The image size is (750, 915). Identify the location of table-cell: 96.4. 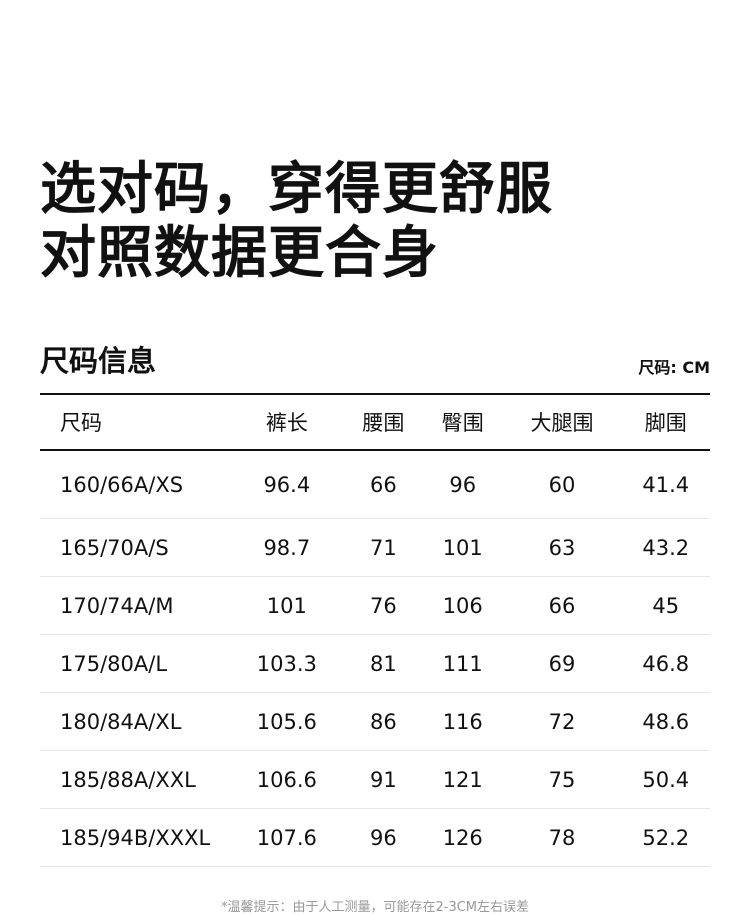
(287, 484).